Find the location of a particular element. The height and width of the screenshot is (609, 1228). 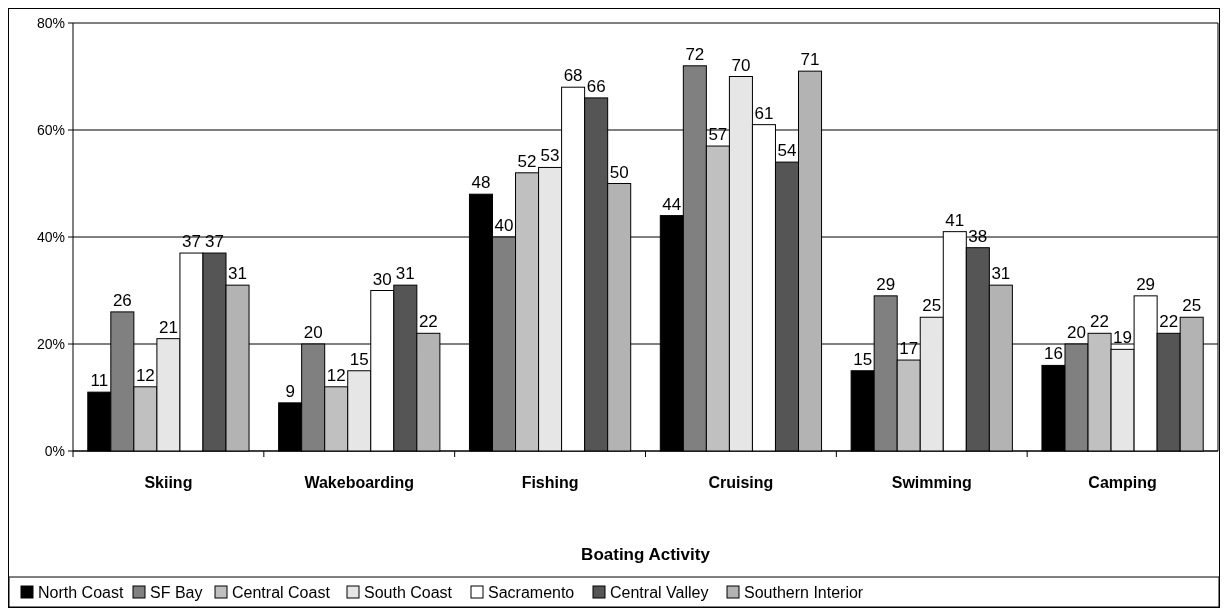

legend-label: Sacramento is located at coordinates (531, 592).